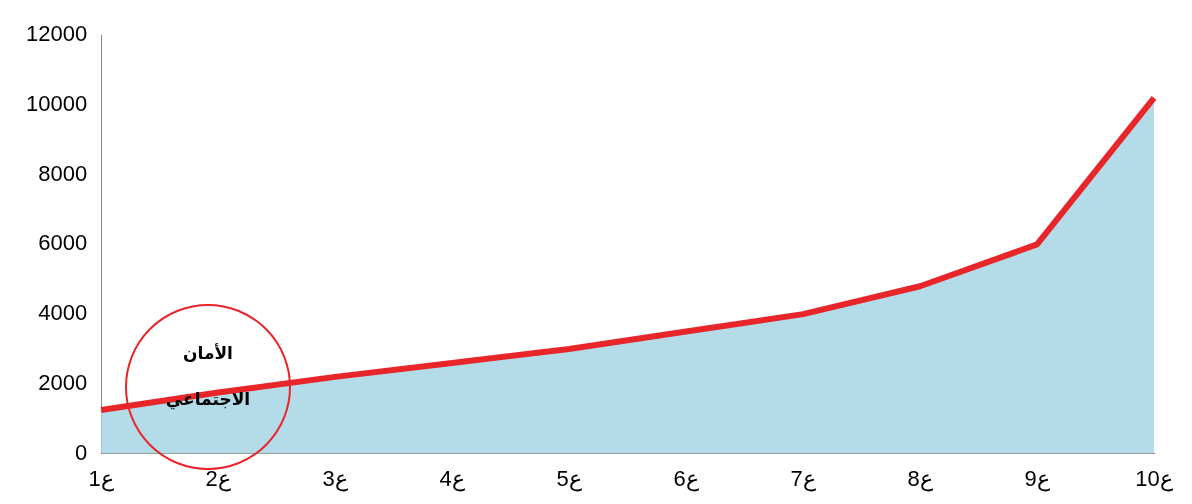  I want to click on x-tick-label: ع8, so click(920, 478).